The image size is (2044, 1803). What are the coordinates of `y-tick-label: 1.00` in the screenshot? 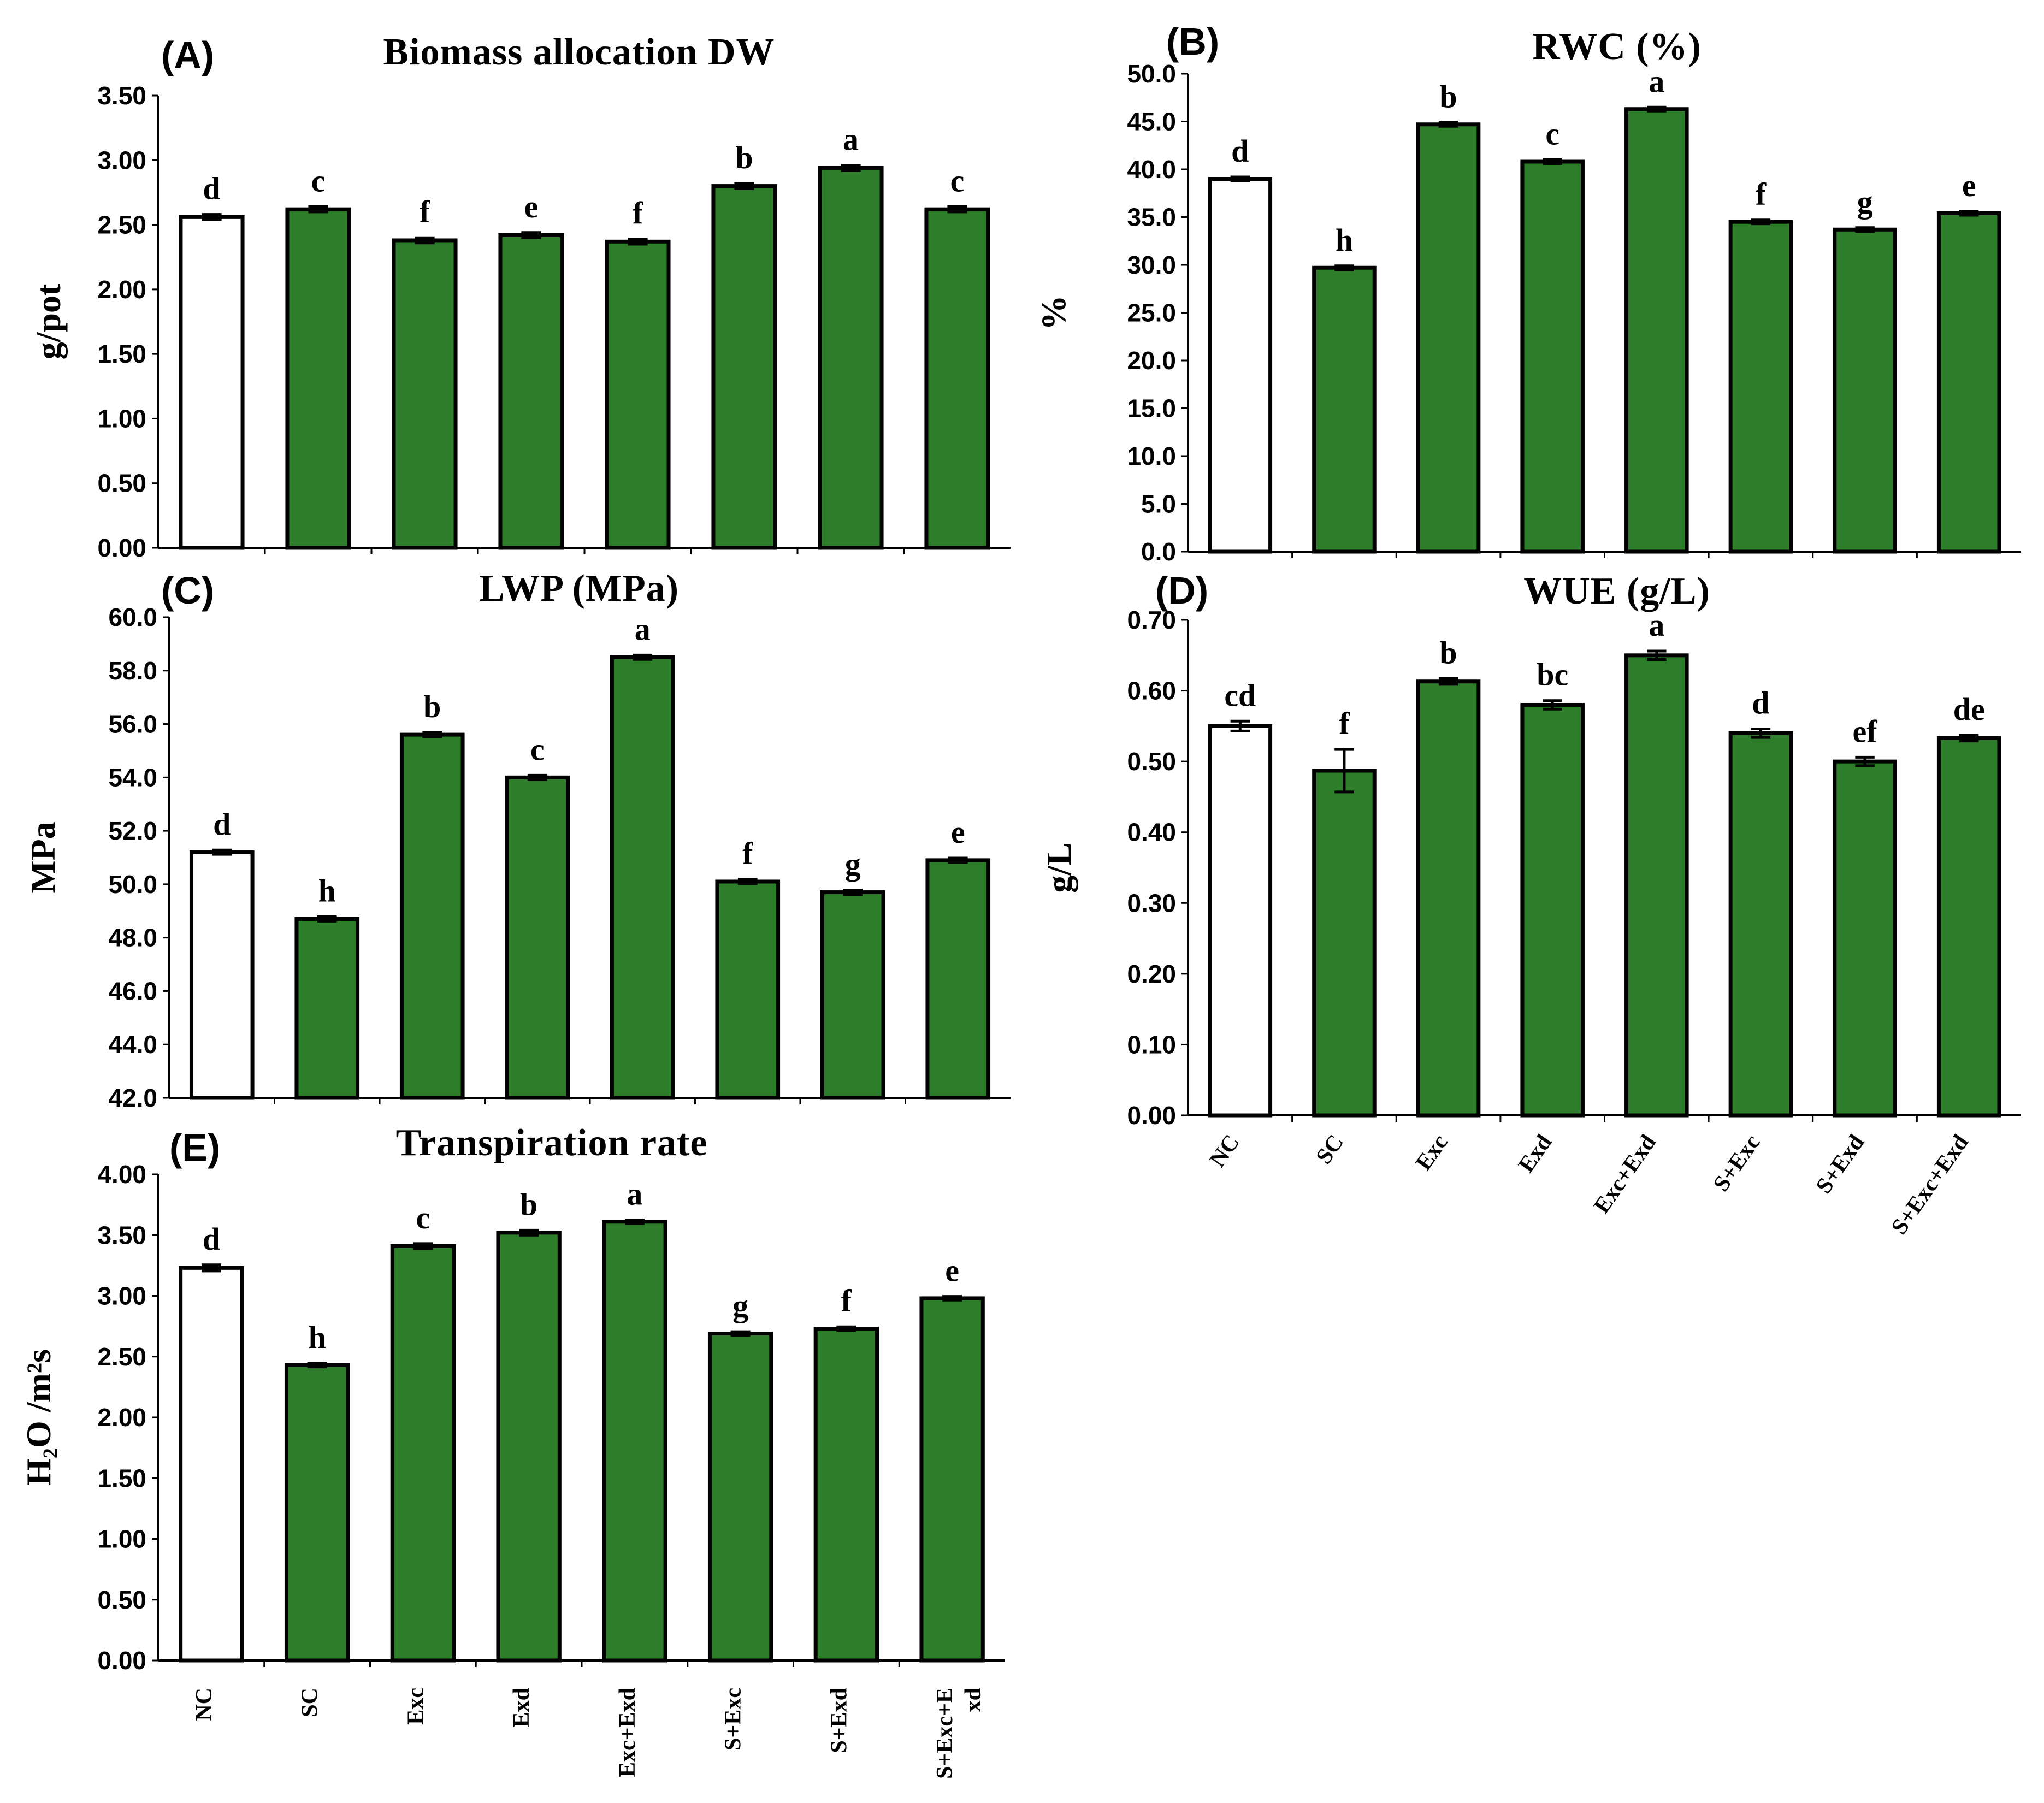 It's located at (121, 1539).